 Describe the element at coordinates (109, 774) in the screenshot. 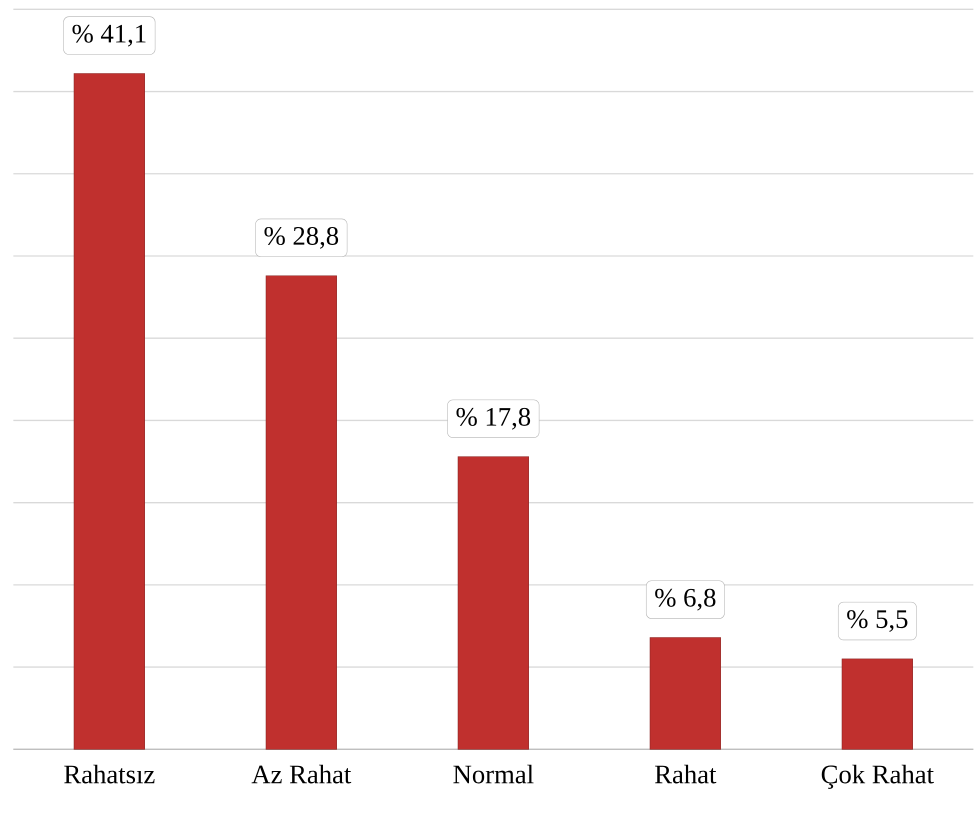

I see `x-tick-label: Rahatsız` at that location.